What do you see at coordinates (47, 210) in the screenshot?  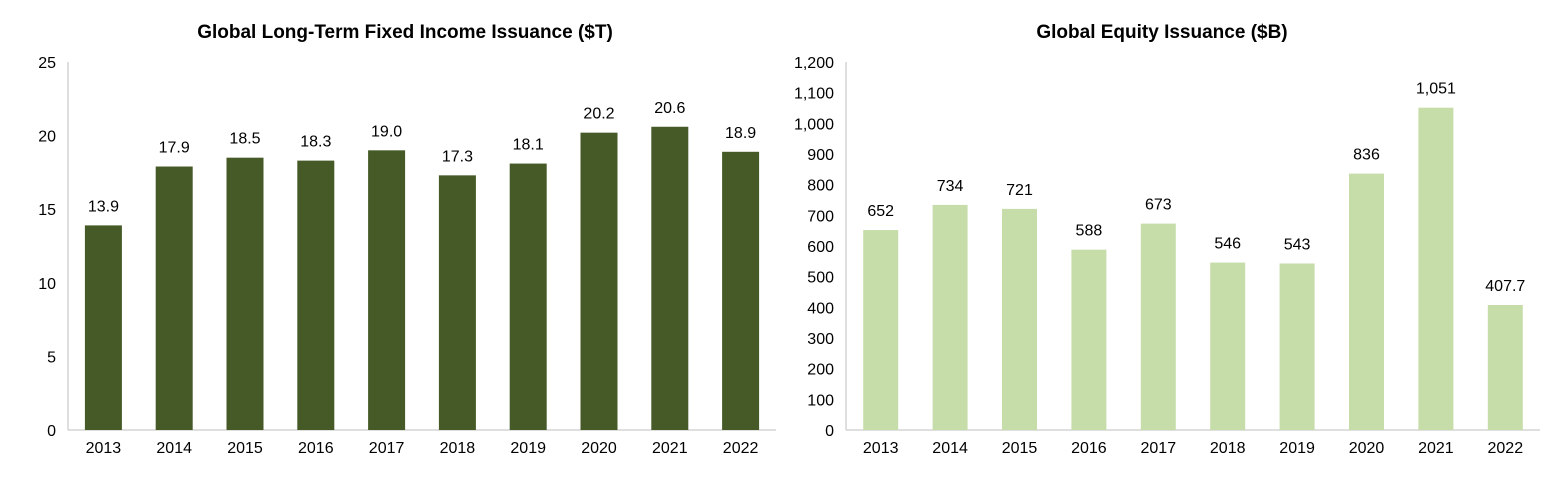 I see `y-tick-label: 15` at bounding box center [47, 210].